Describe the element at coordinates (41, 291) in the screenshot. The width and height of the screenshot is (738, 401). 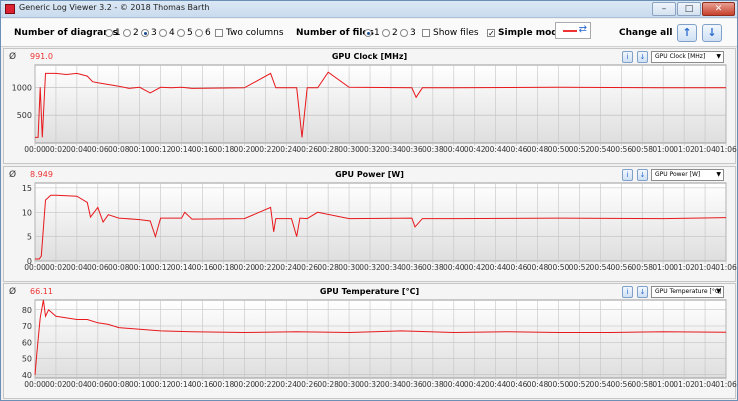
I see `current-value: 66.11` at that location.